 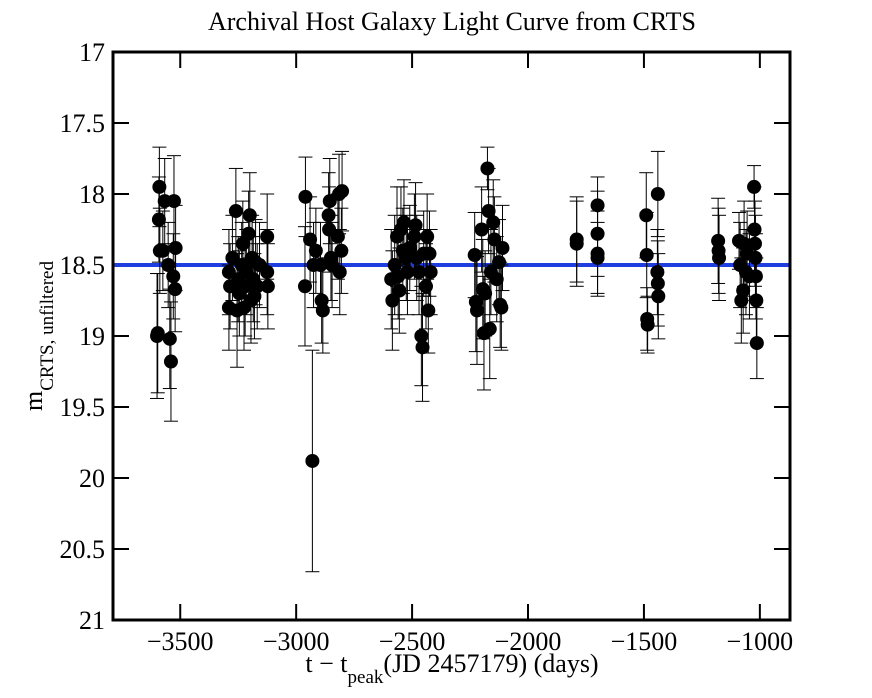 I want to click on y-tick-label: 18, so click(x=92, y=194).